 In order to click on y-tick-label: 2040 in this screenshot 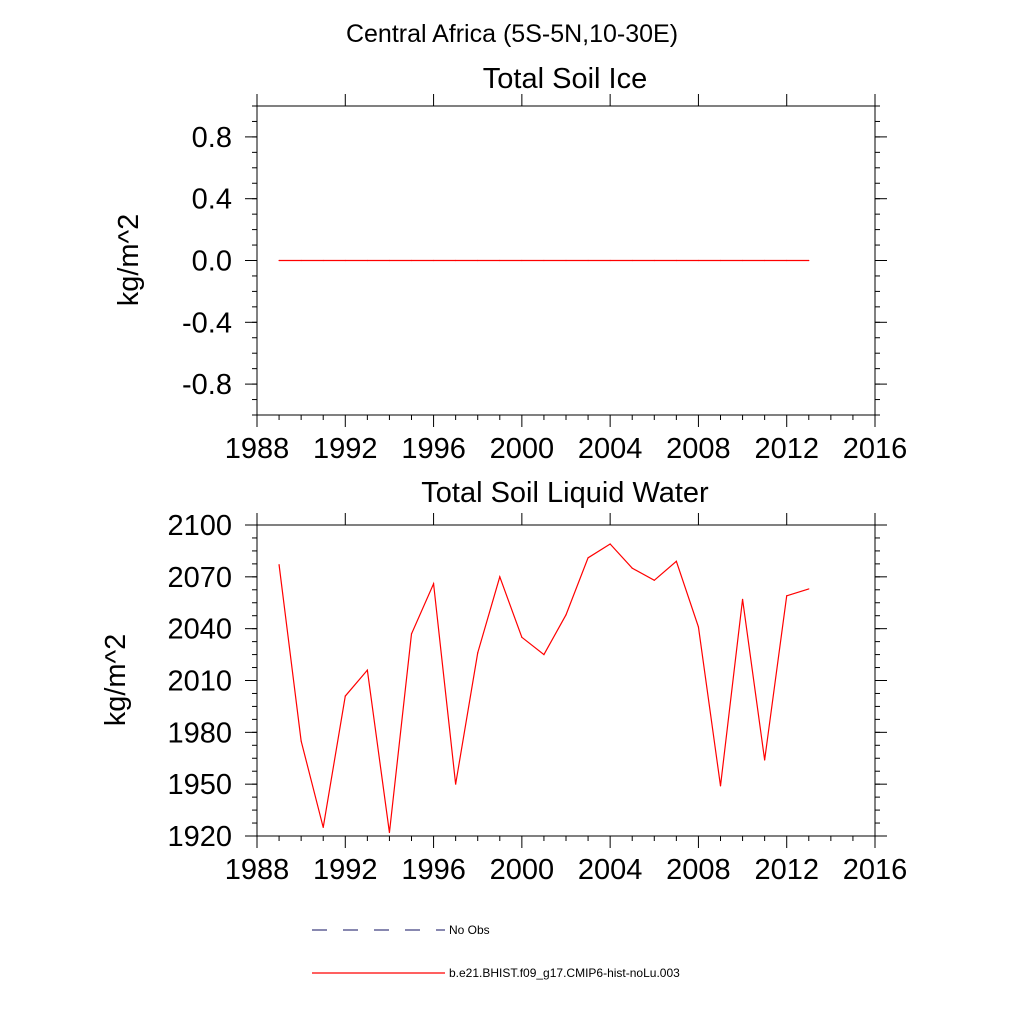, I will do `click(199, 630)`.